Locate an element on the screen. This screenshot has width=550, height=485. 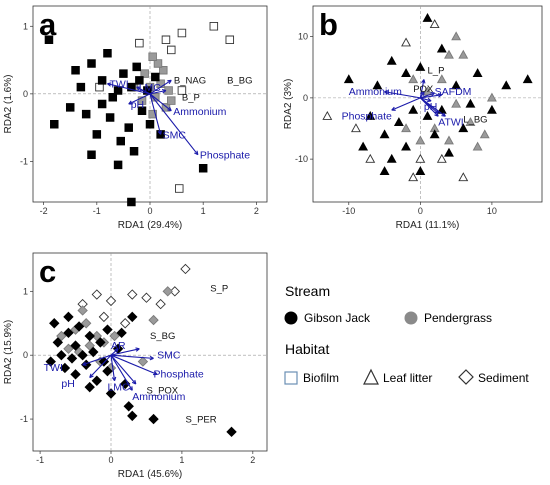
point-label: SMC is located at coordinates (169, 355).